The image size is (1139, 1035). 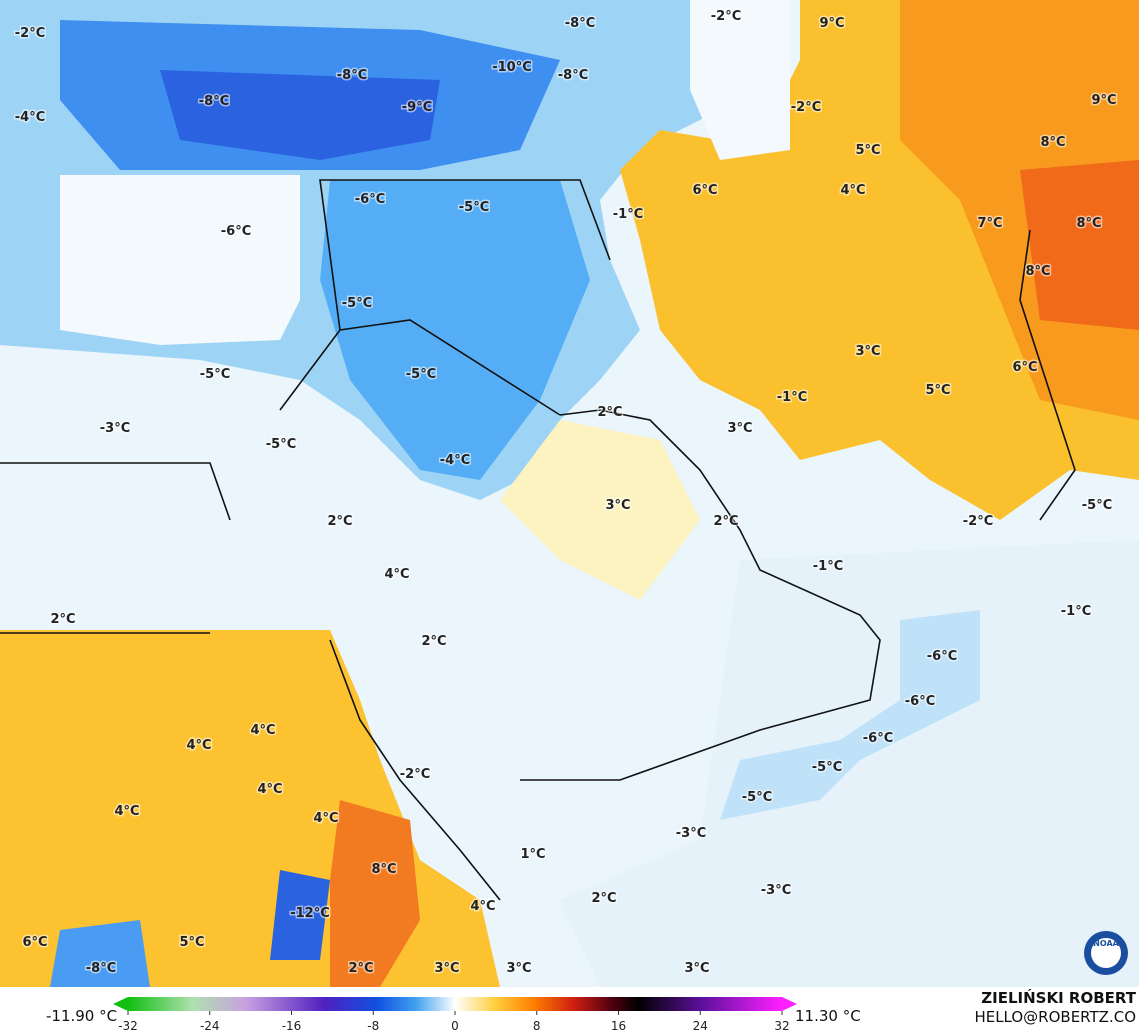 I want to click on colorbar-tick-label: 24, so click(x=700, y=1026).